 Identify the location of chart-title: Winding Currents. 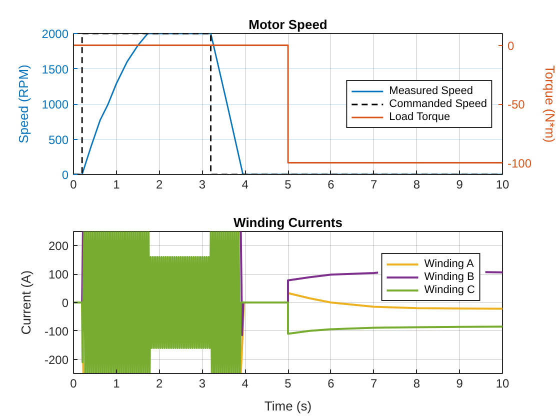
(288, 222).